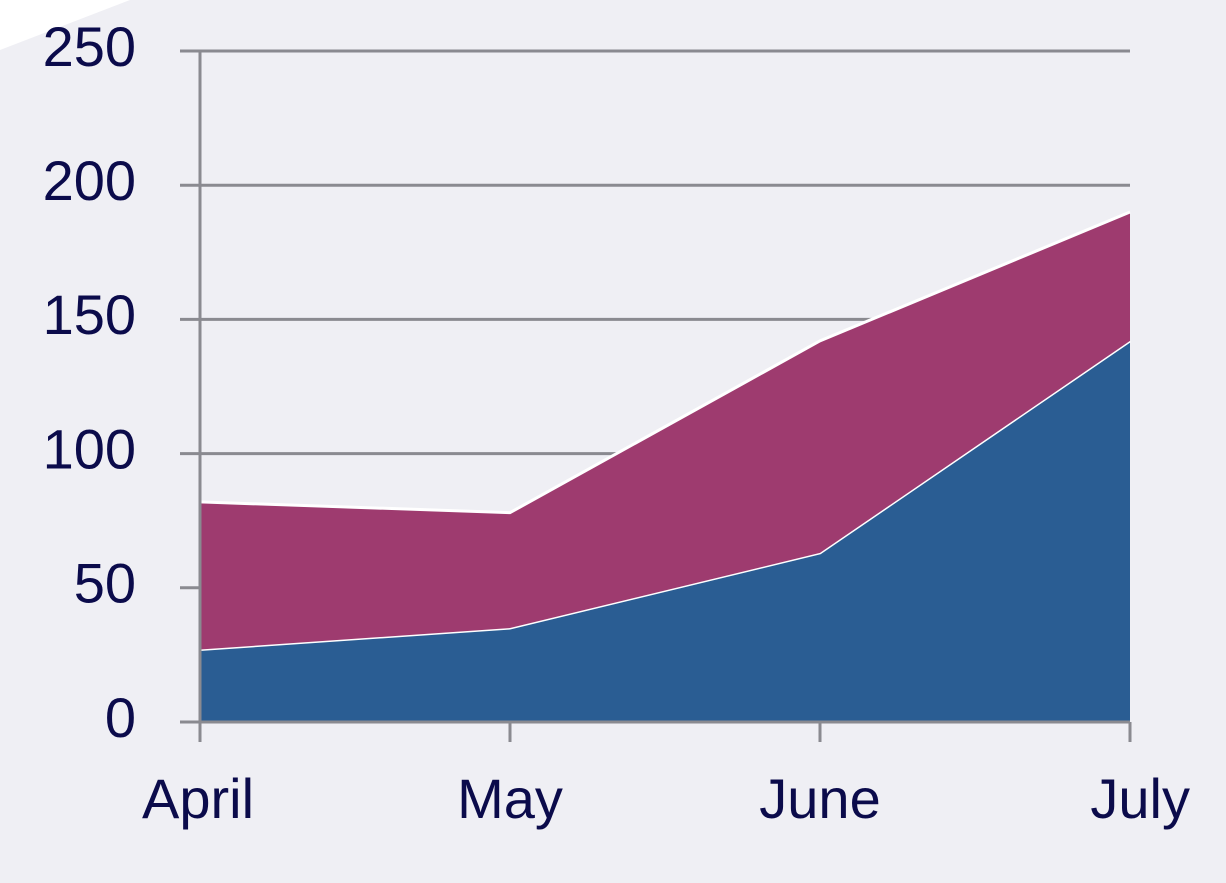 The width and height of the screenshot is (1226, 883). I want to click on y-tick-label: 50, so click(105, 583).